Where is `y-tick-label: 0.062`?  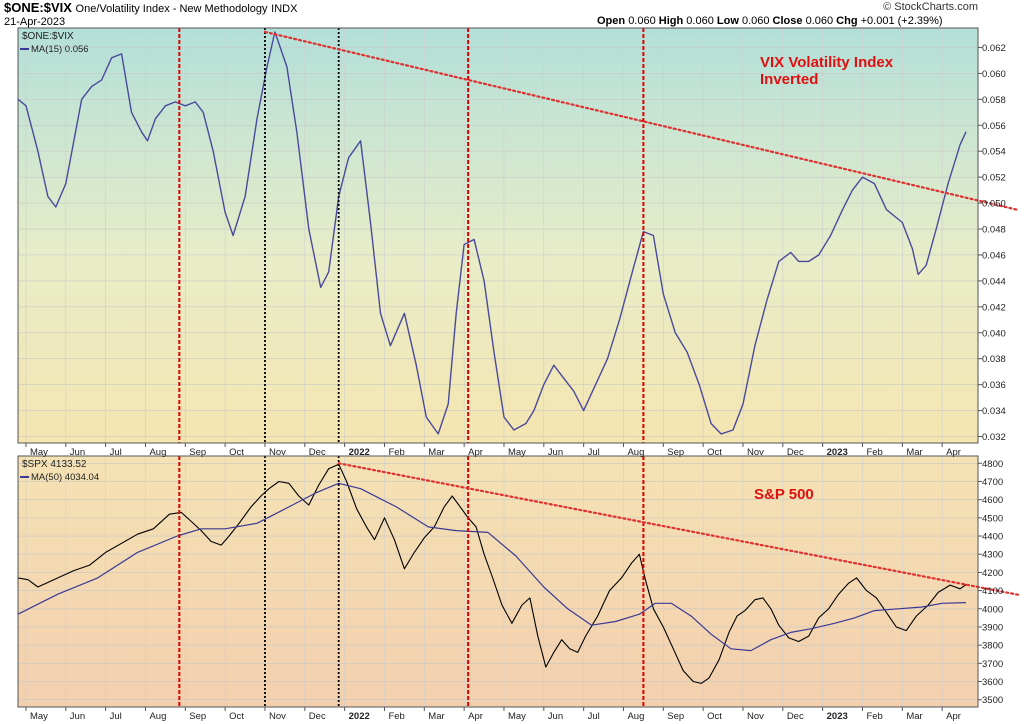
y-tick-label: 0.062 is located at coordinates (994, 48).